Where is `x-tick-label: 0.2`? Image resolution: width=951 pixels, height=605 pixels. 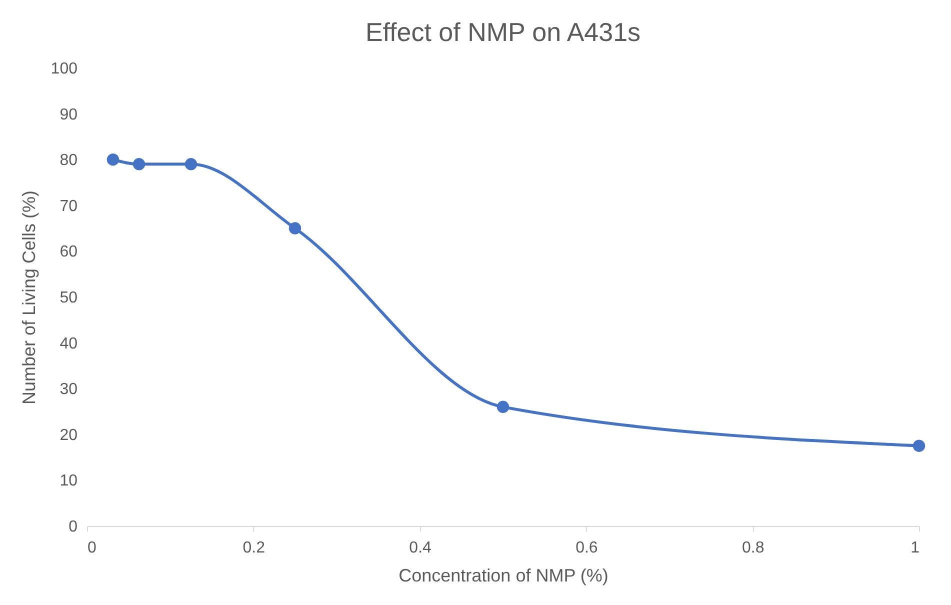 x-tick-label: 0.2 is located at coordinates (254, 548).